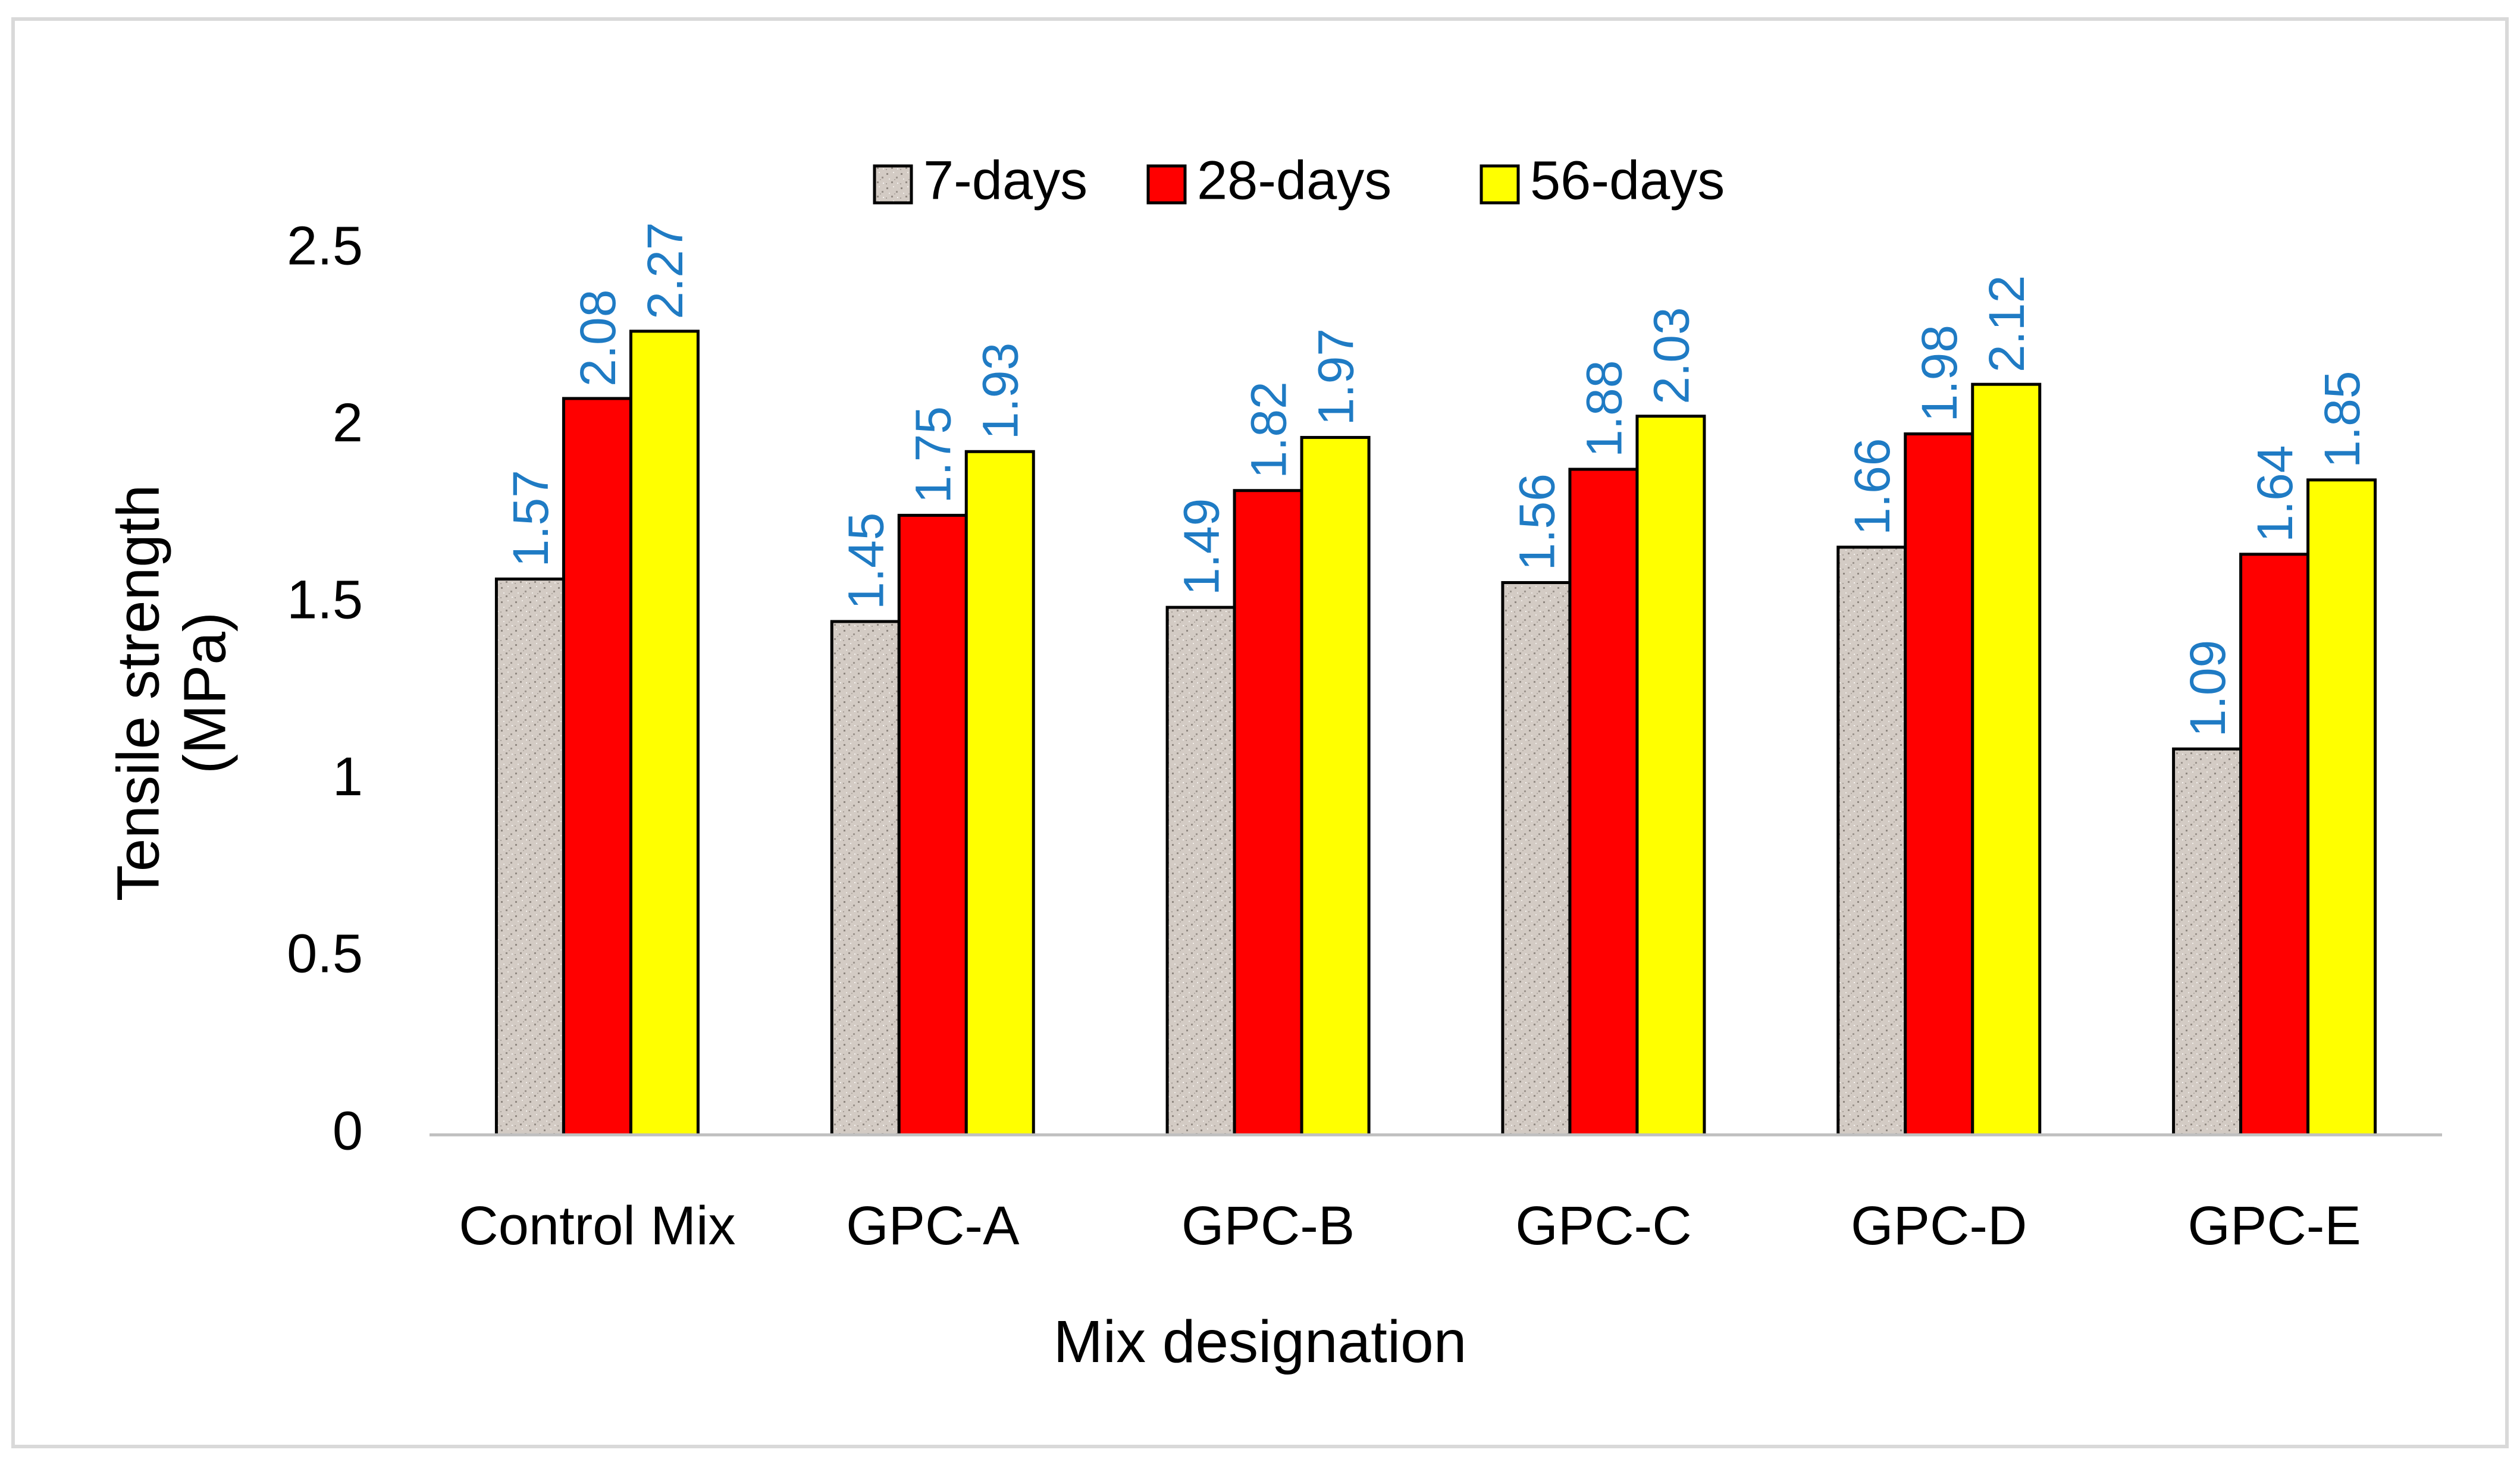 Image resolution: width=2520 pixels, height=1459 pixels. Describe the element at coordinates (1268, 1226) in the screenshot. I see `x-category-label: GPC-B` at that location.